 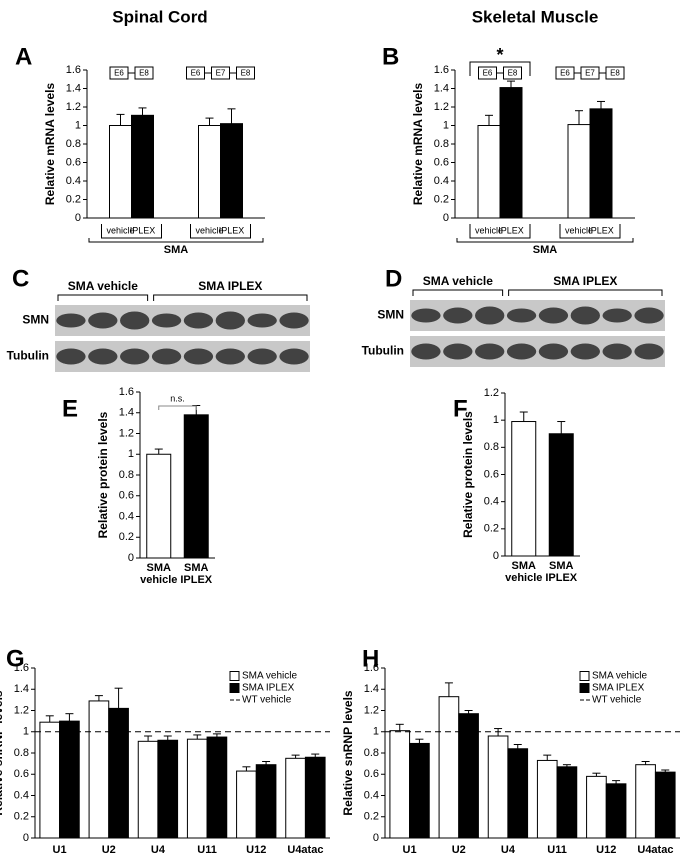 I want to click on legend-label: WT vehicle, so click(x=617, y=700).